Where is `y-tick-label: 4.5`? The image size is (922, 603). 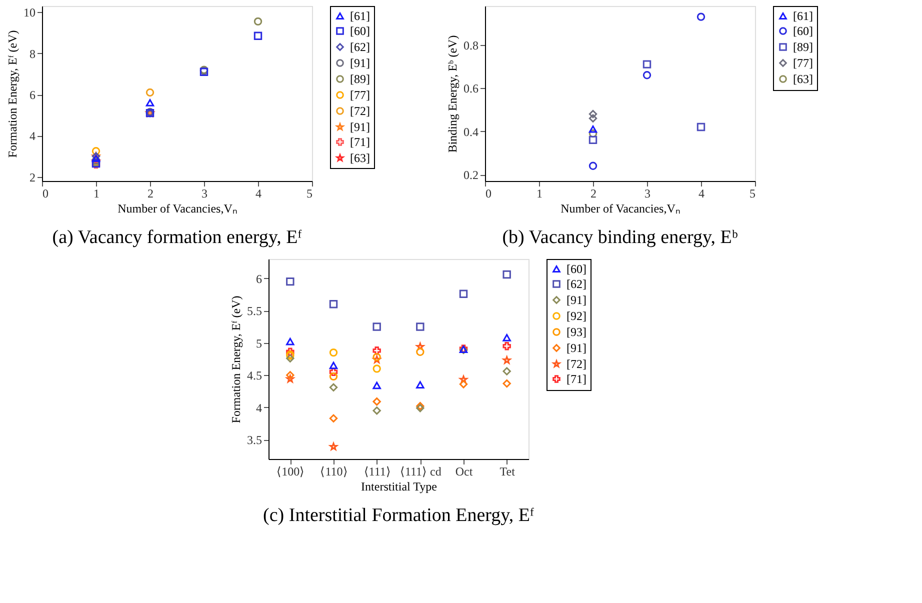 y-tick-label: 4.5 is located at coordinates (254, 375).